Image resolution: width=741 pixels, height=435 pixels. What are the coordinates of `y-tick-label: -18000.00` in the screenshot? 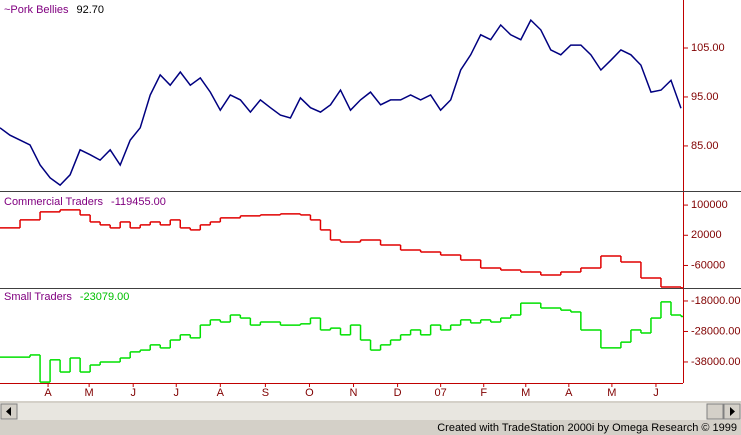 It's located at (716, 301).